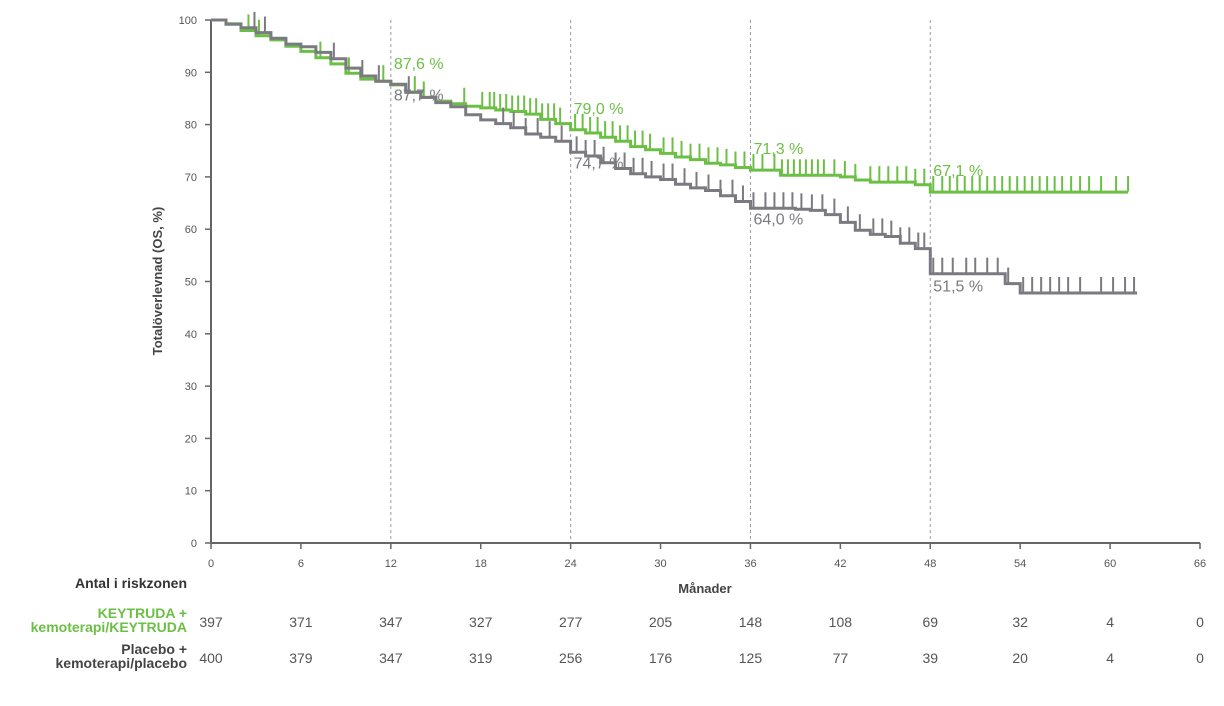  I want to click on annotation-keytruda: 79,0 %, so click(599, 109).